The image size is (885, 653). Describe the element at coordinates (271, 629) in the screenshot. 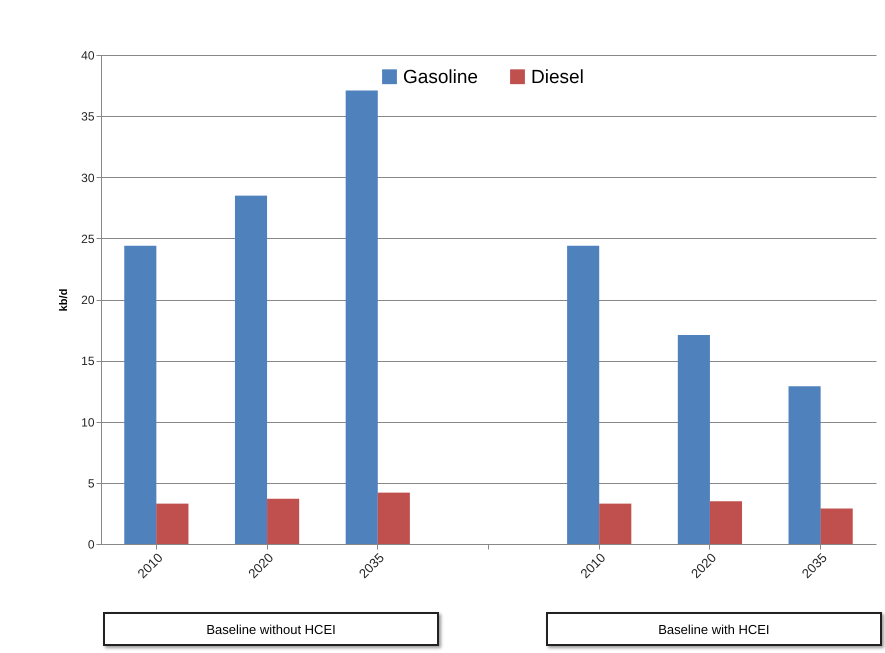

I see `text: Baseline without HCEI` at that location.